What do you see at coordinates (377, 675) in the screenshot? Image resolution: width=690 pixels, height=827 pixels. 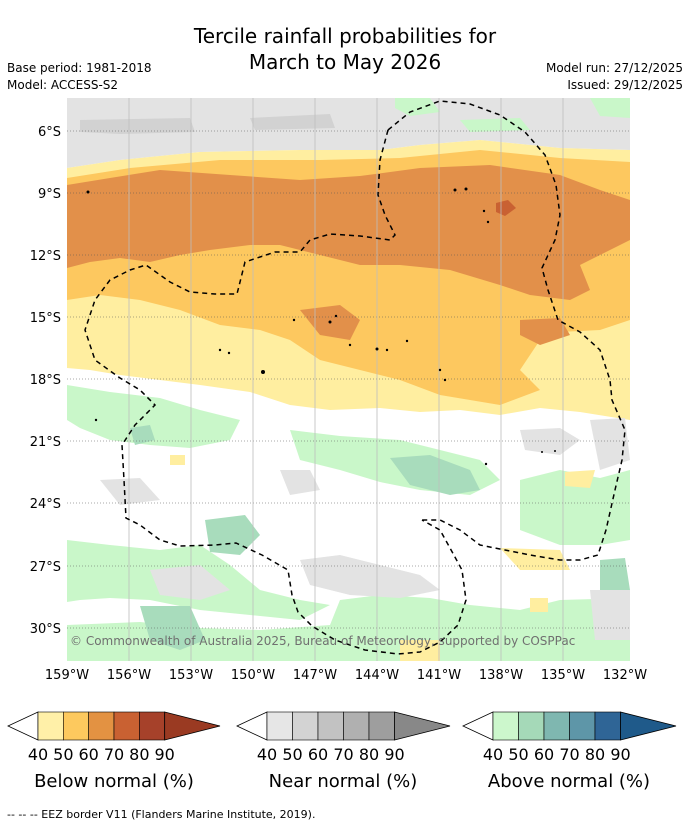 I see `lon-label: 144°W` at bounding box center [377, 675].